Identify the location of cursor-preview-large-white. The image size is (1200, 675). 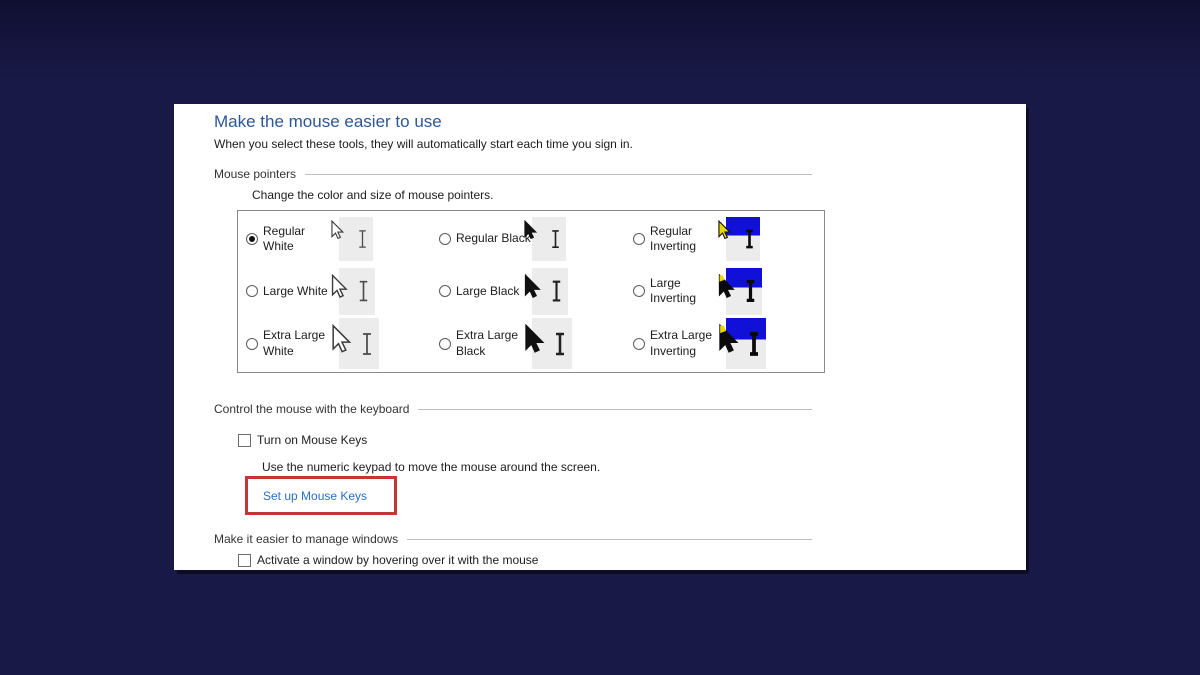
(353, 291).